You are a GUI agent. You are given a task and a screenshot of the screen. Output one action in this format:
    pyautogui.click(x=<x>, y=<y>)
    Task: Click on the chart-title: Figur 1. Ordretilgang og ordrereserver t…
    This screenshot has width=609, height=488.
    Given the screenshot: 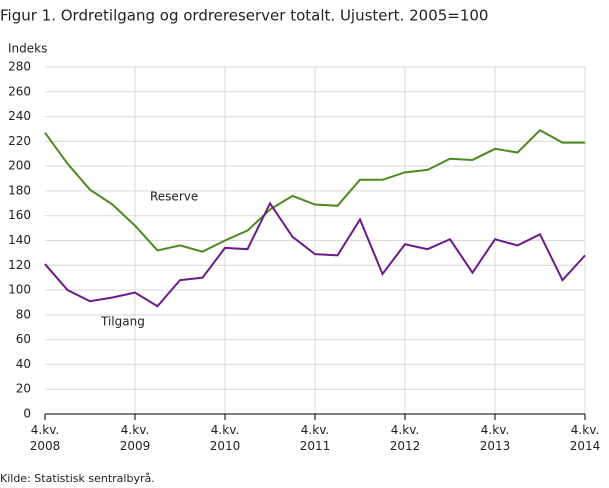 What is the action you would take?
    pyautogui.click(x=244, y=16)
    